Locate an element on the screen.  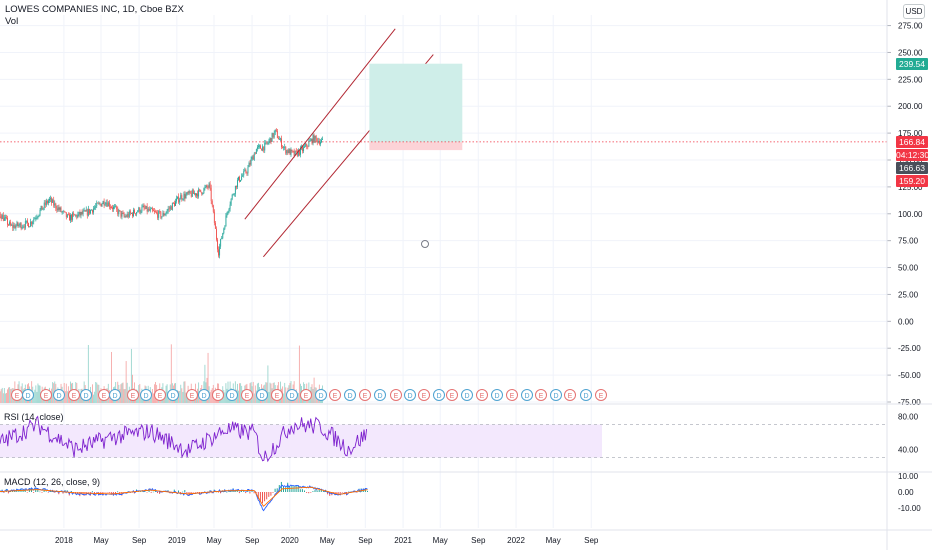
chart-header: LOWES COMPANIES INC, 1D, Cboe BZX Vol is located at coordinates (94, 16).